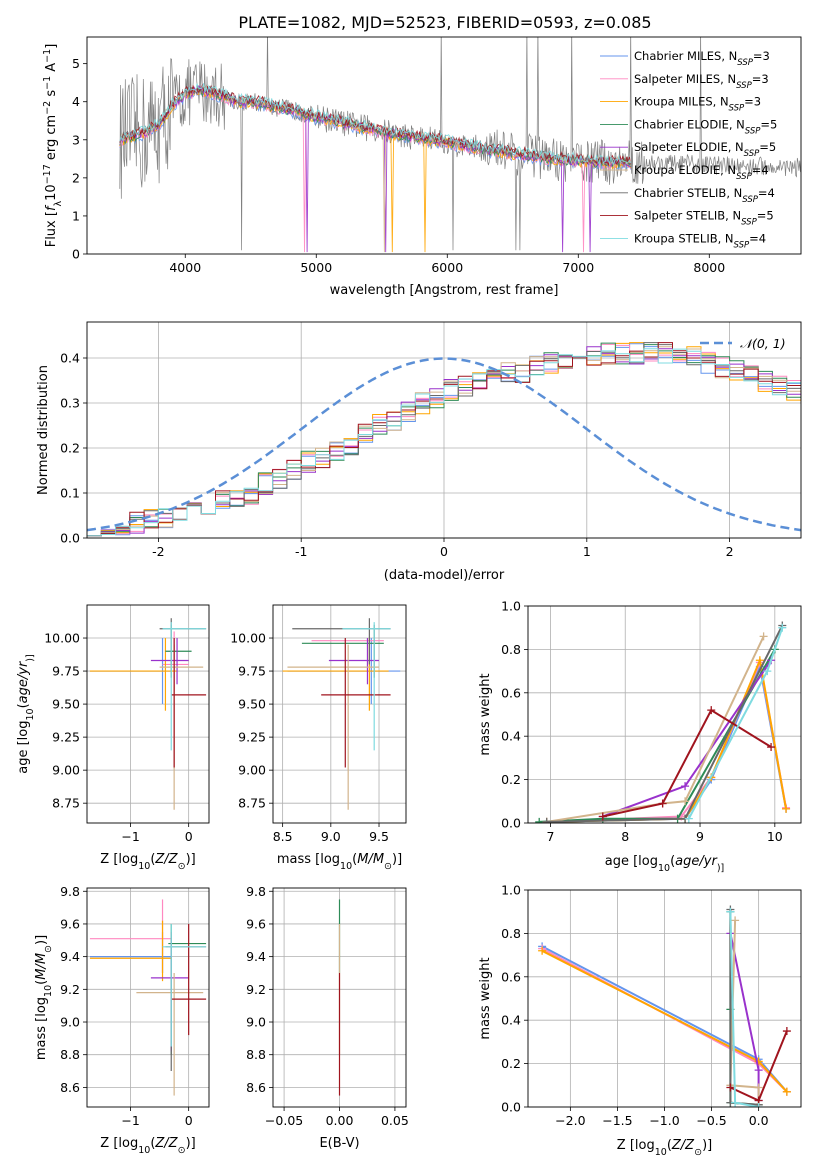 This screenshot has height=1170, width=819. Describe the element at coordinates (340, 1120) in the screenshot. I see `x-tick-label: 0.00` at that location.